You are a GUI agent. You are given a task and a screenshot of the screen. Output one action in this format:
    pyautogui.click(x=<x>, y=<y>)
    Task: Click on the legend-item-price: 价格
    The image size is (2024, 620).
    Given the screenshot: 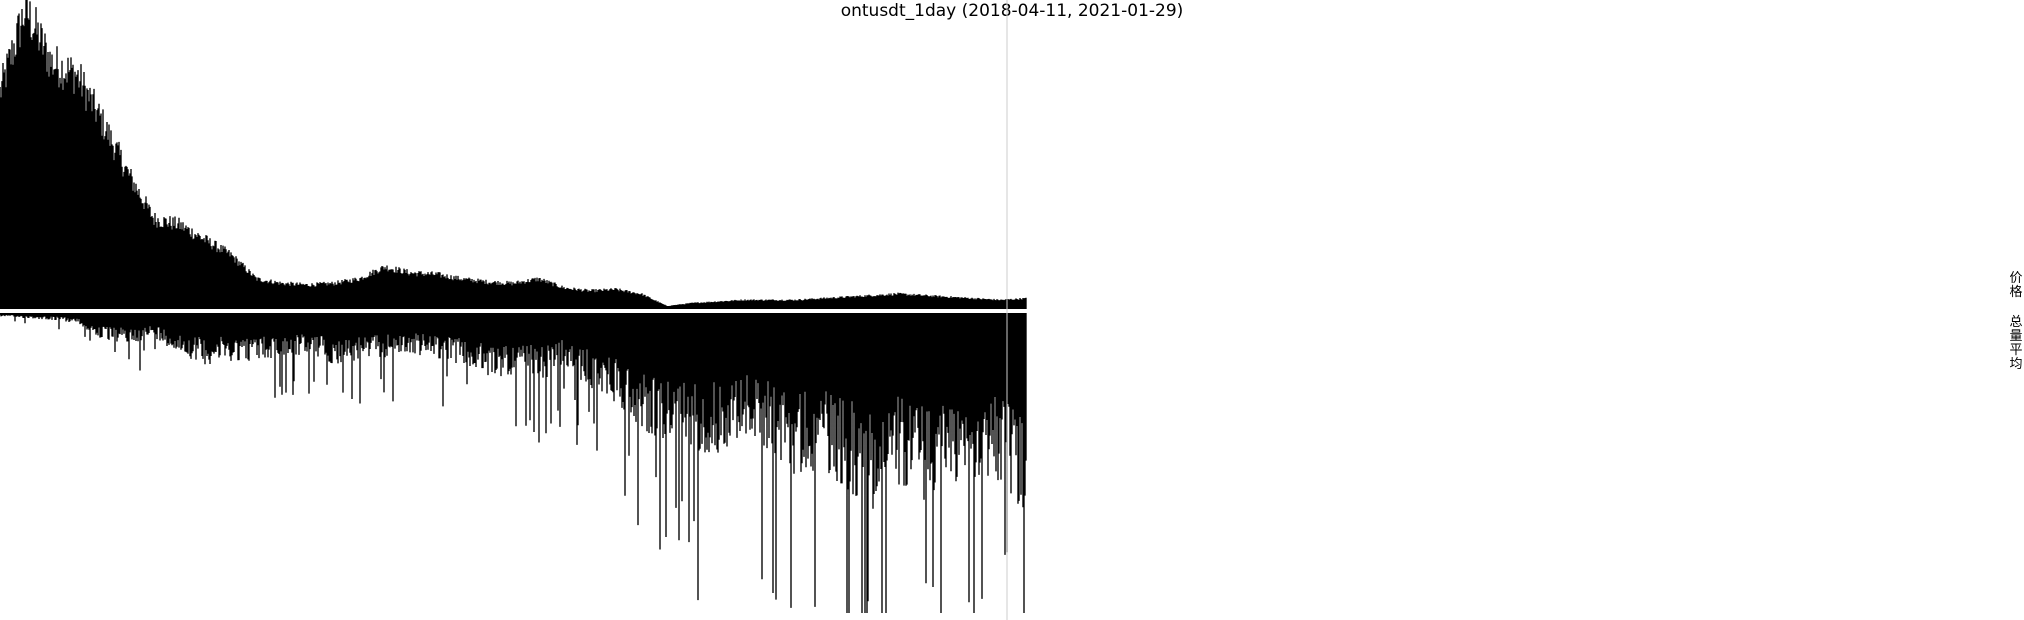 What is the action you would take?
    pyautogui.click(x=2016, y=286)
    